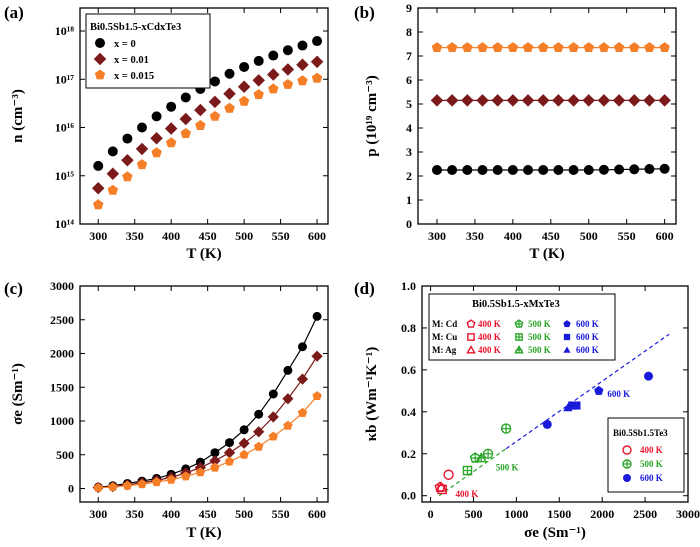 The image size is (700, 547). Describe the element at coordinates (555, 533) in the screenshot. I see `x-axis-label-d: σe (Sm⁻¹)` at that location.